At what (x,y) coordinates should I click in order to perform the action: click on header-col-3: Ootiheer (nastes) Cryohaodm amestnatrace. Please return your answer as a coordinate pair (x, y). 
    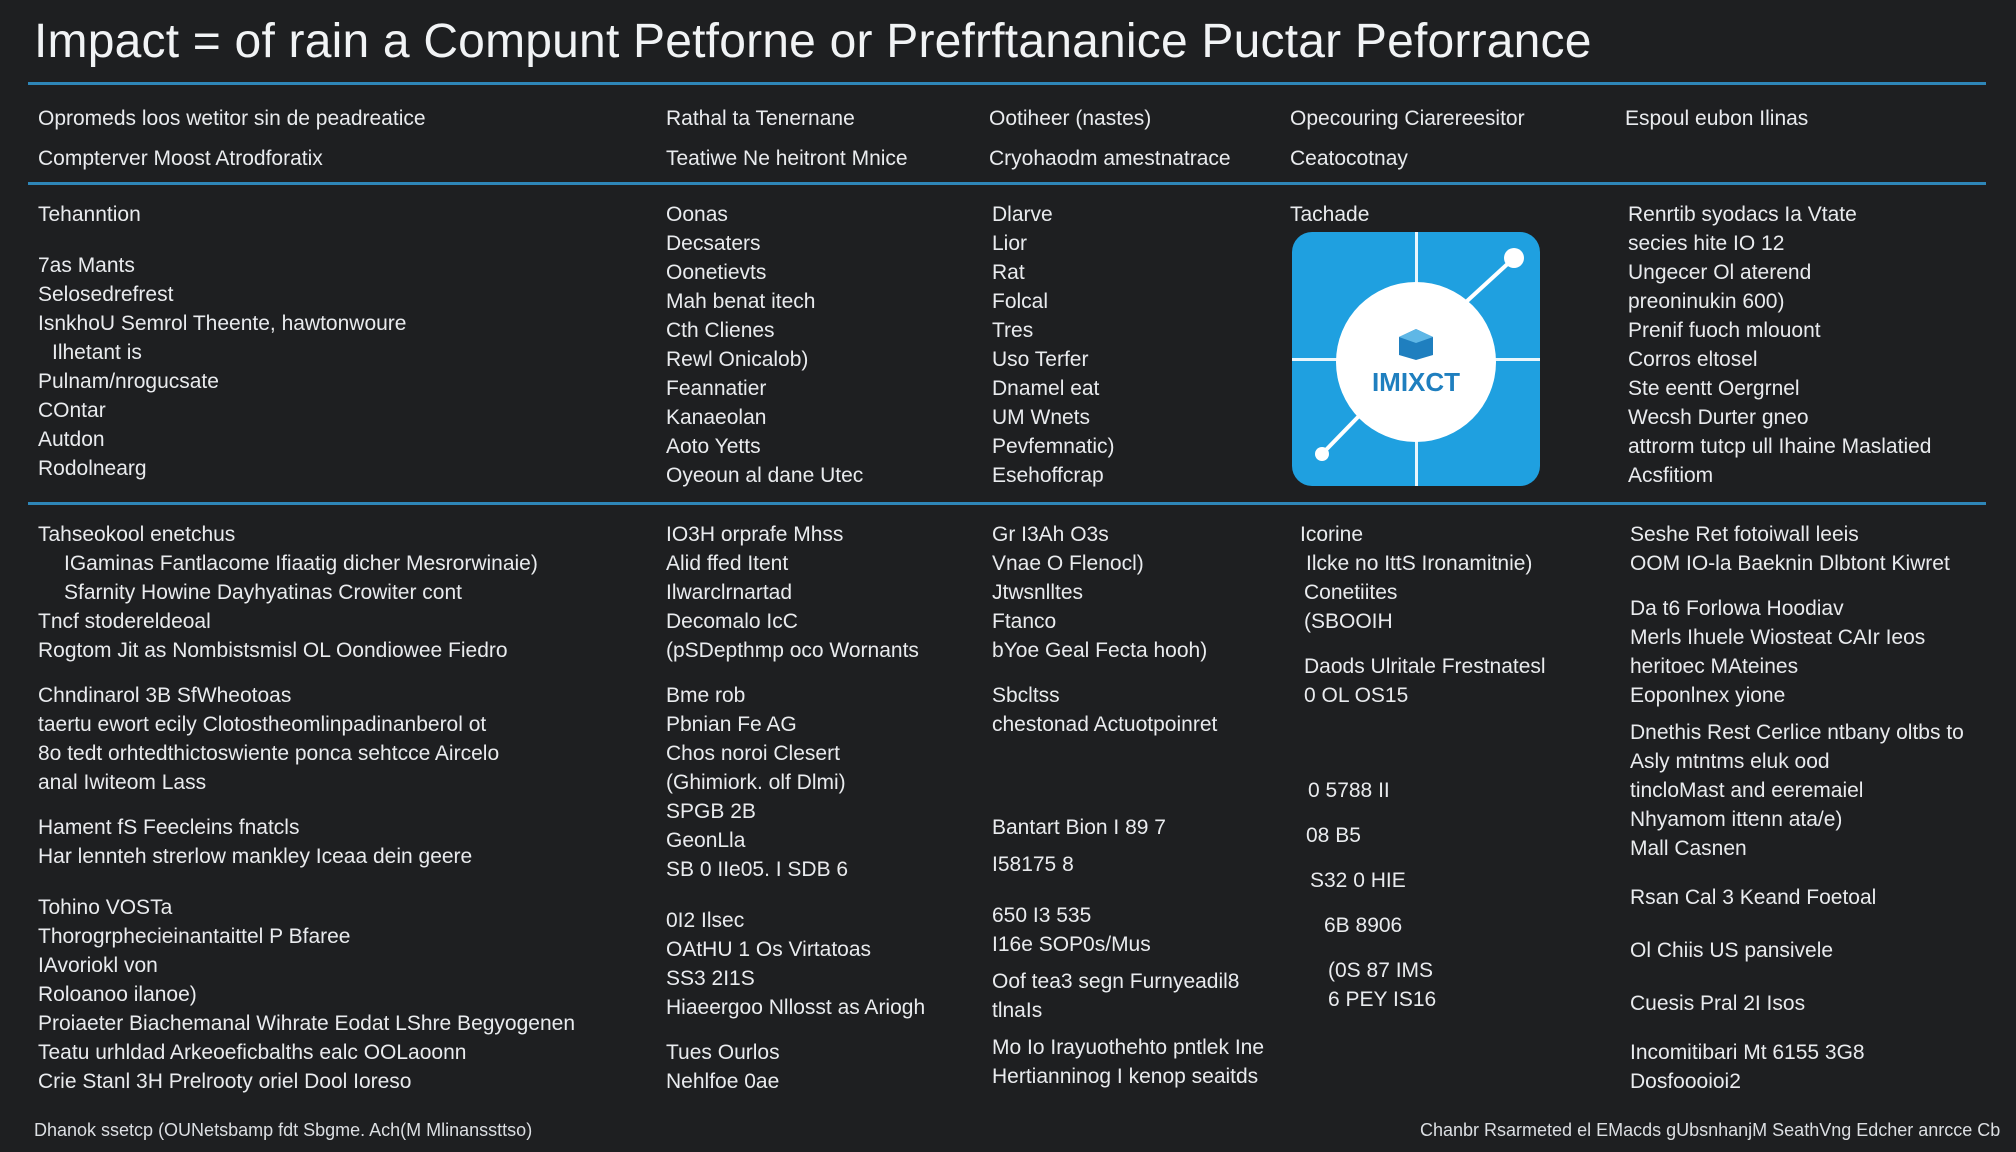
    Looking at the image, I should click on (1110, 138).